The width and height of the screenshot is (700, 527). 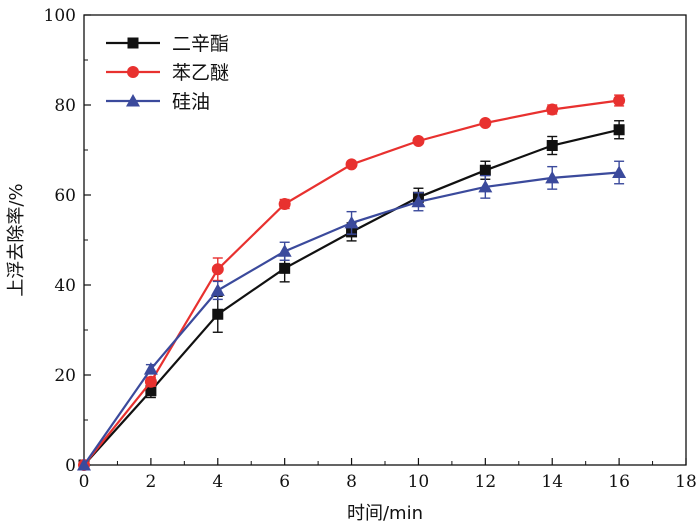 What do you see at coordinates (552, 482) in the screenshot?
I see `x-tick-label: 14` at bounding box center [552, 482].